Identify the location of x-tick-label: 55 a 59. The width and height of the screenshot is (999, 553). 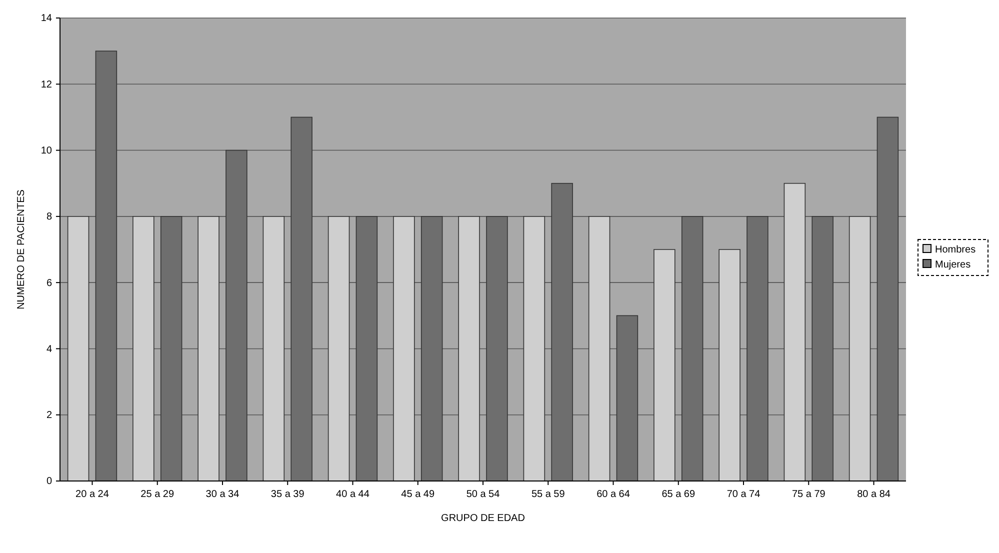
(548, 494).